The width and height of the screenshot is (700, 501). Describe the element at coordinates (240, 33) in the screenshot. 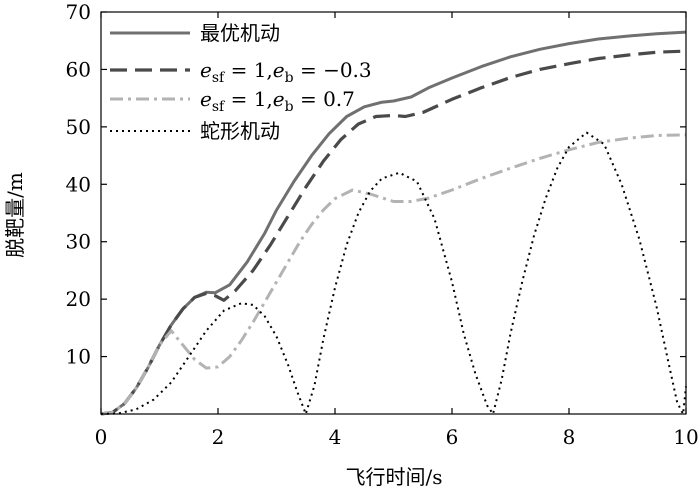

I see `legend-label-1: 最优机动` at that location.